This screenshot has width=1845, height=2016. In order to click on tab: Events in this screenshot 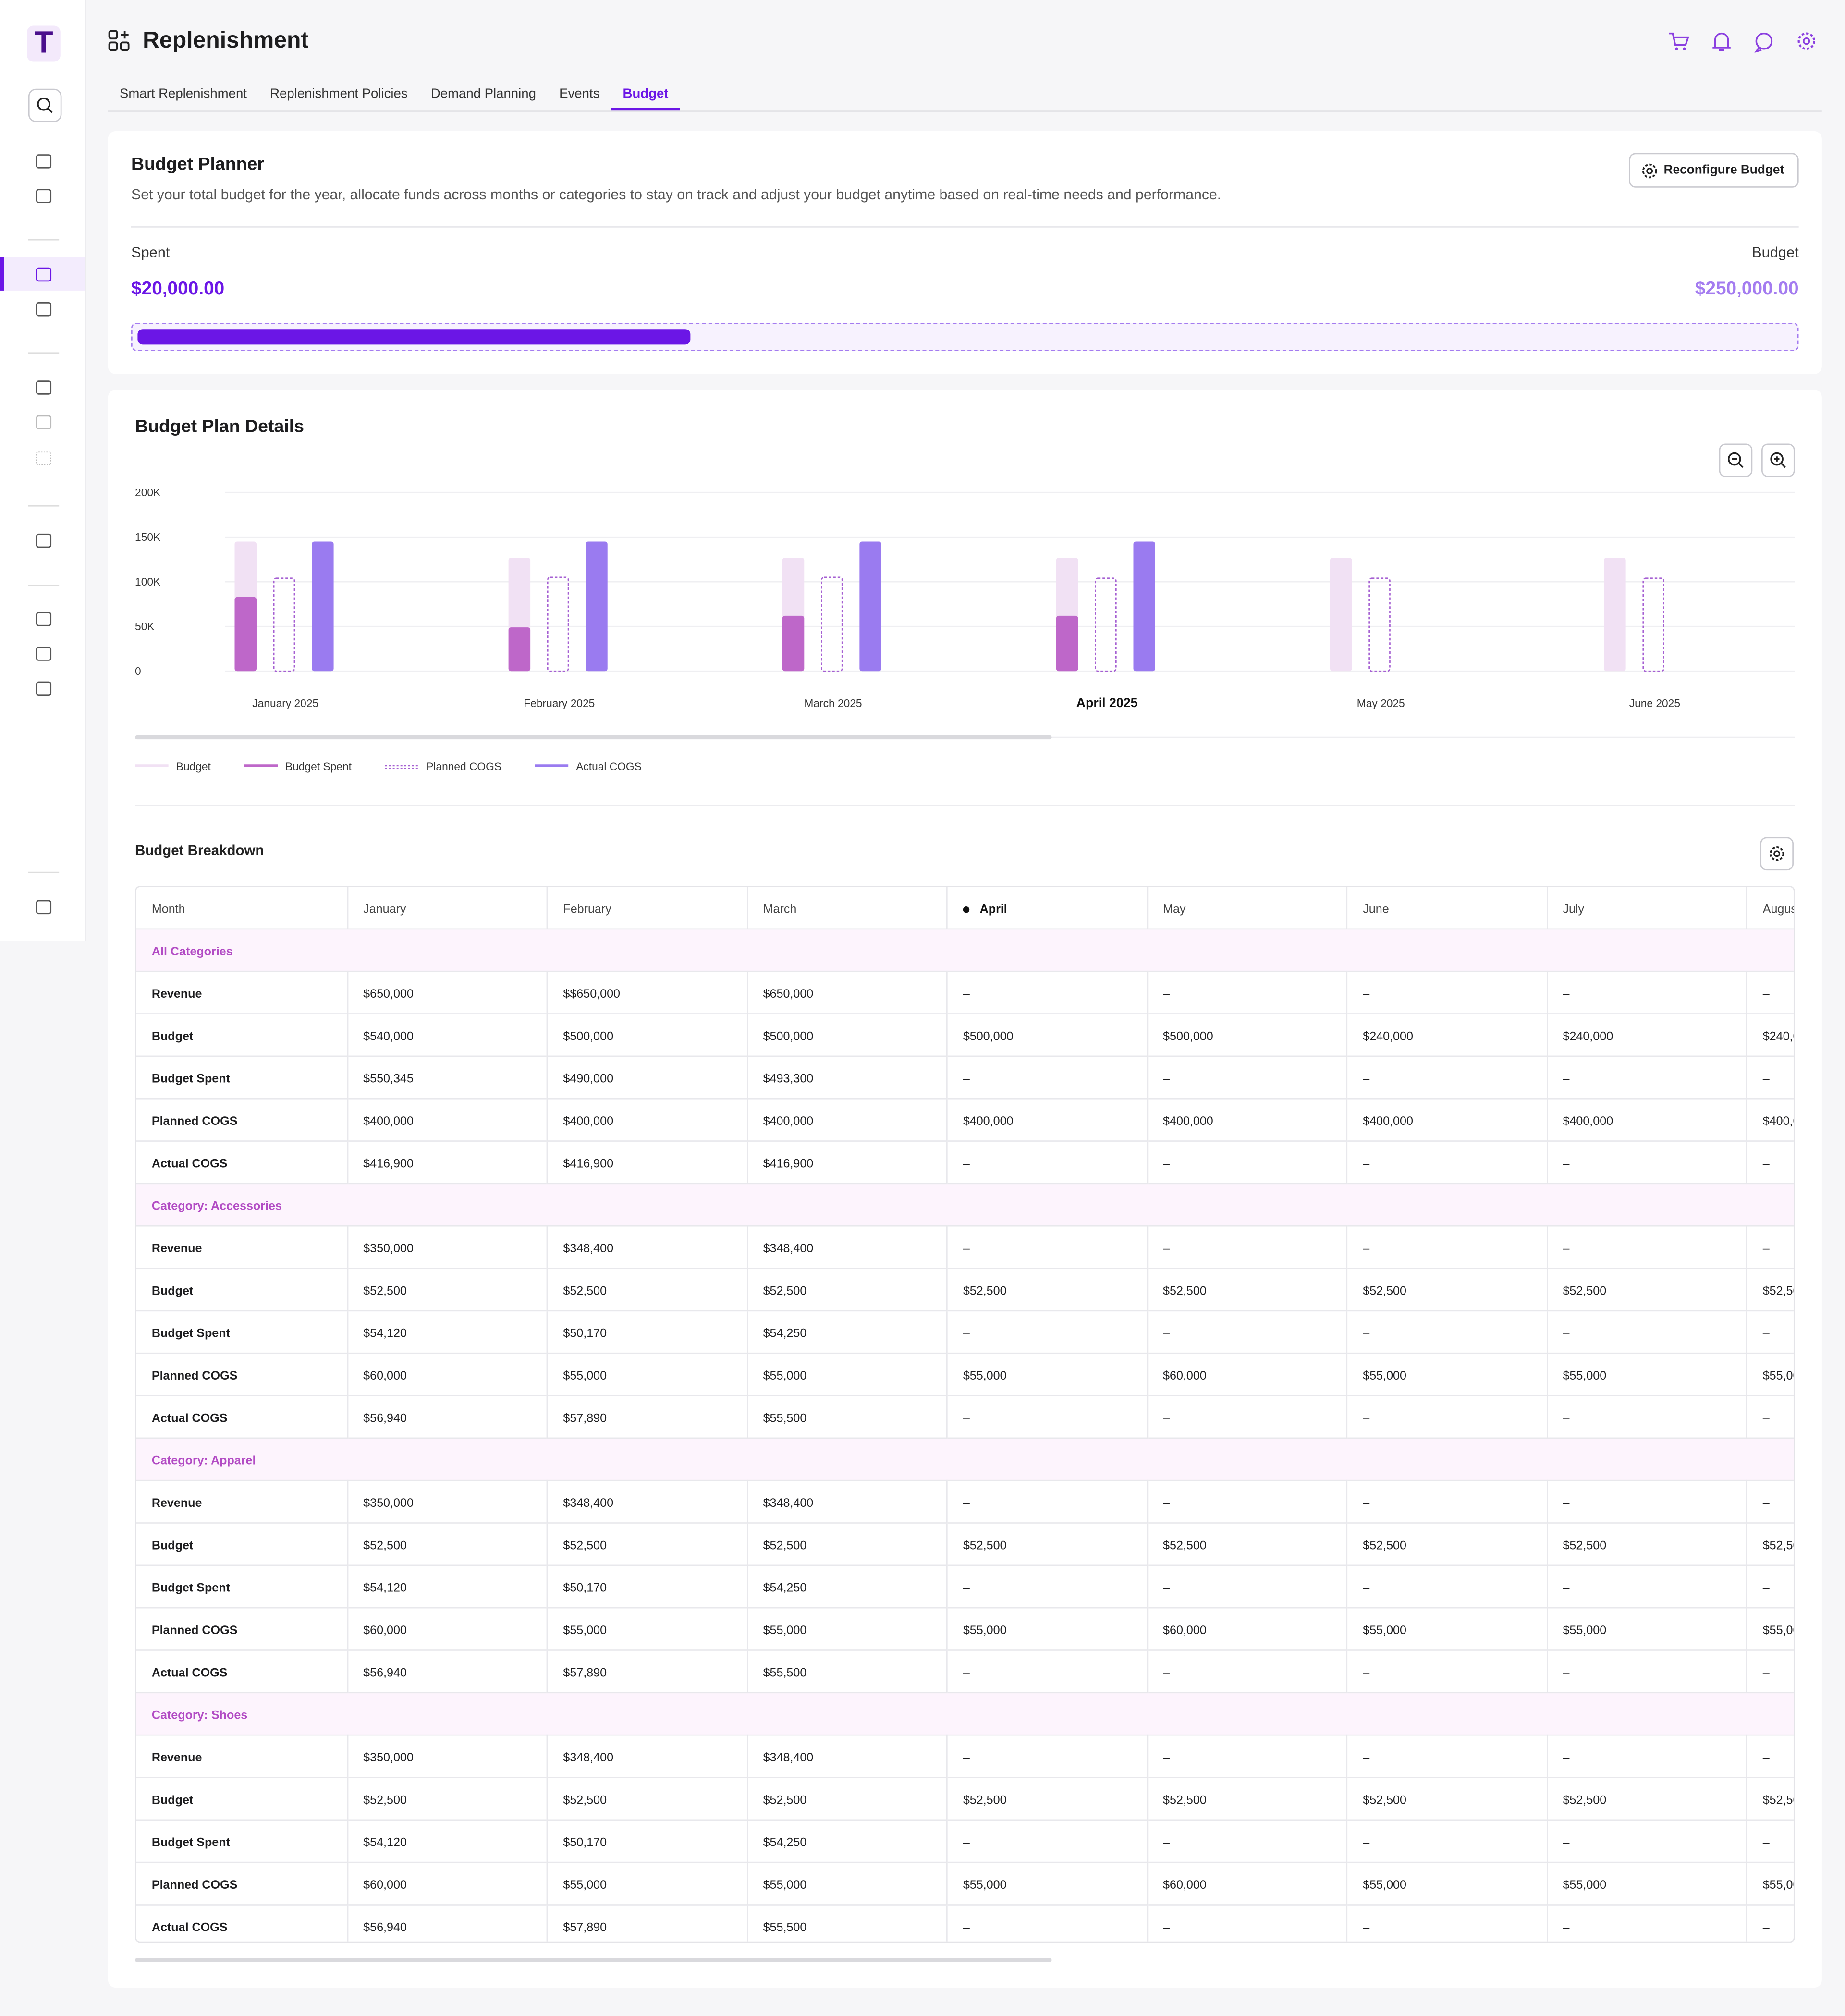, I will do `click(579, 94)`.